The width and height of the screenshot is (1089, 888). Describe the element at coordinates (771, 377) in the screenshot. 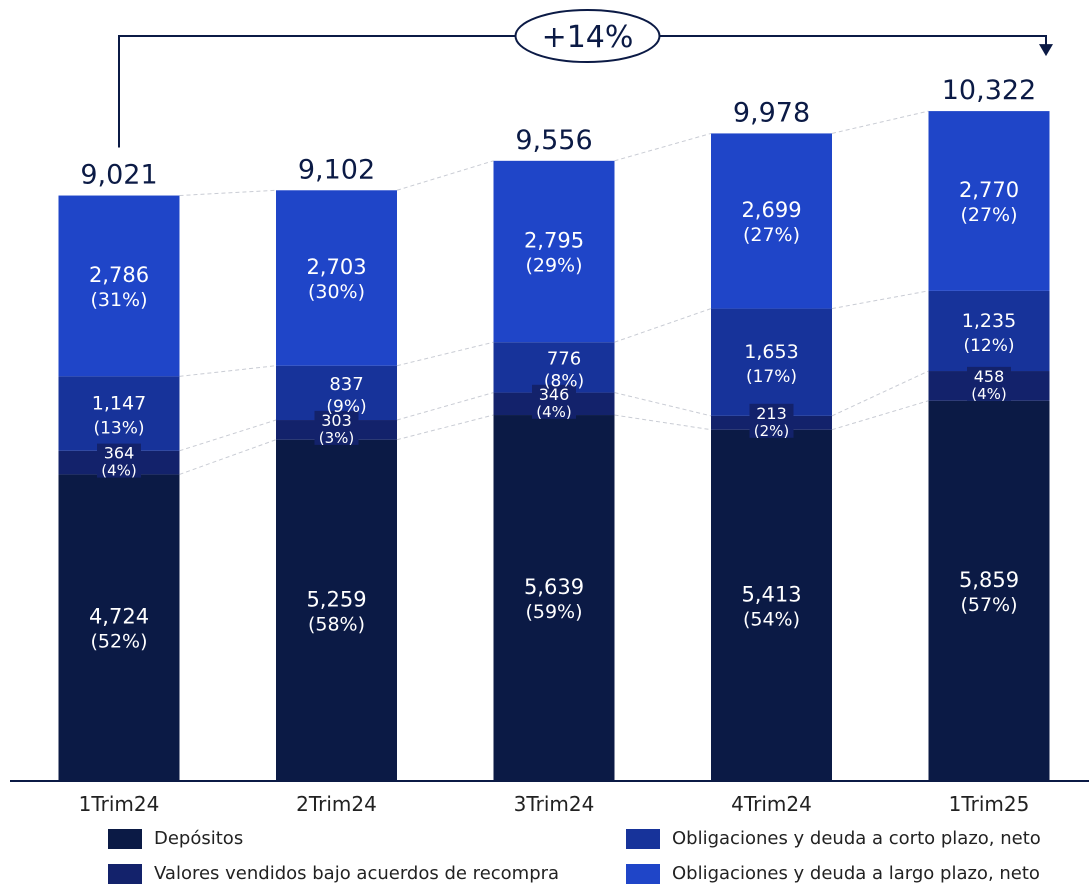

I see `segment-percent-label: (17%)` at that location.